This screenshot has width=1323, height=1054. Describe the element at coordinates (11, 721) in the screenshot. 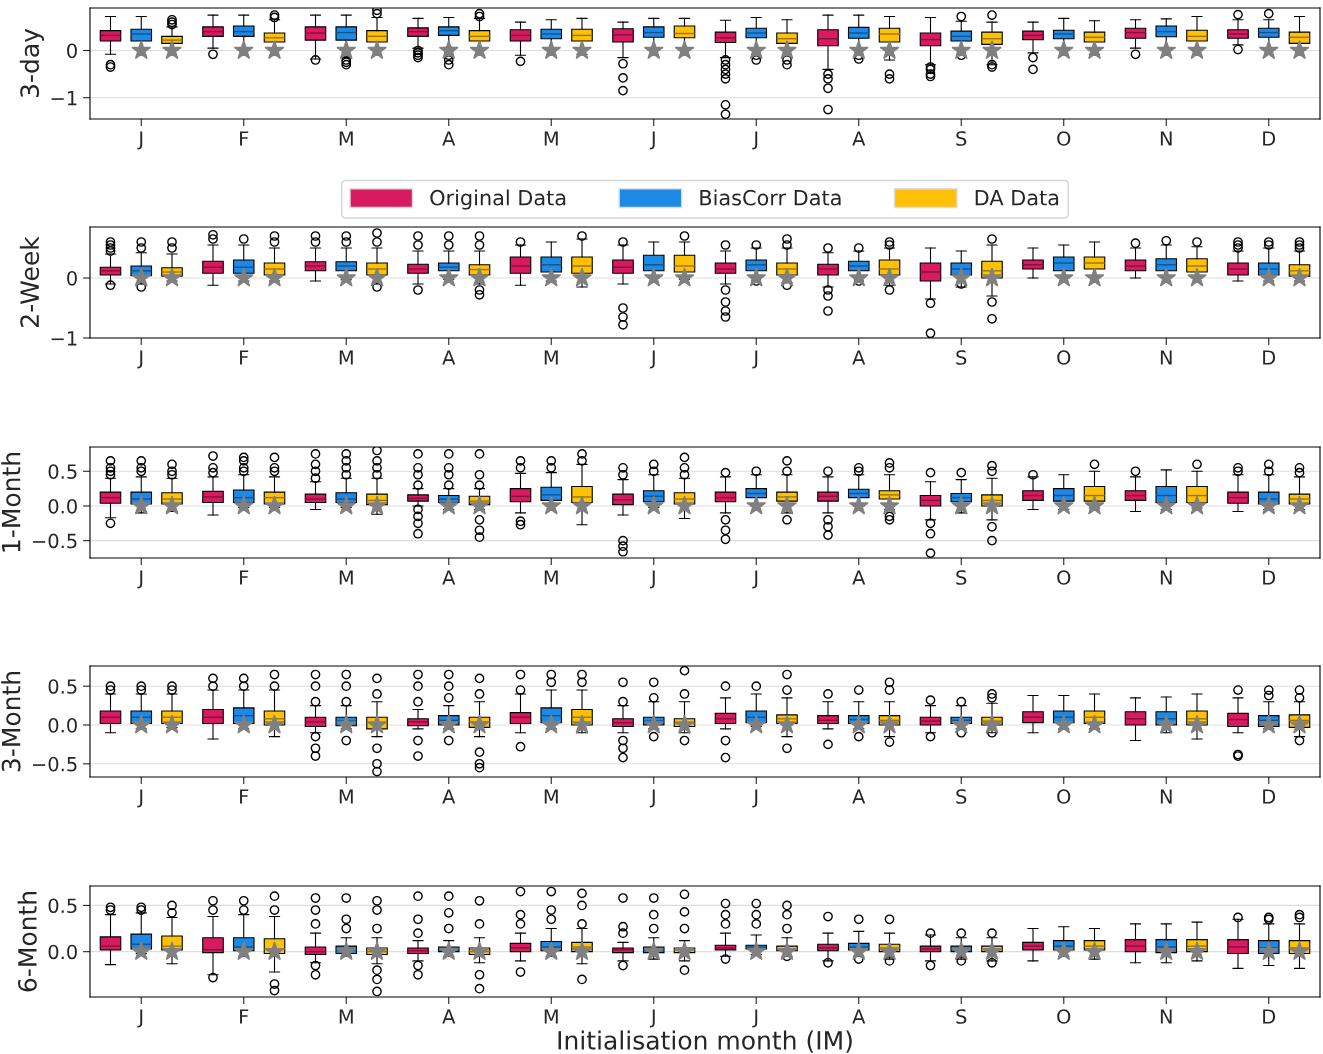

I see `y-axis-title: 3-Month` at that location.